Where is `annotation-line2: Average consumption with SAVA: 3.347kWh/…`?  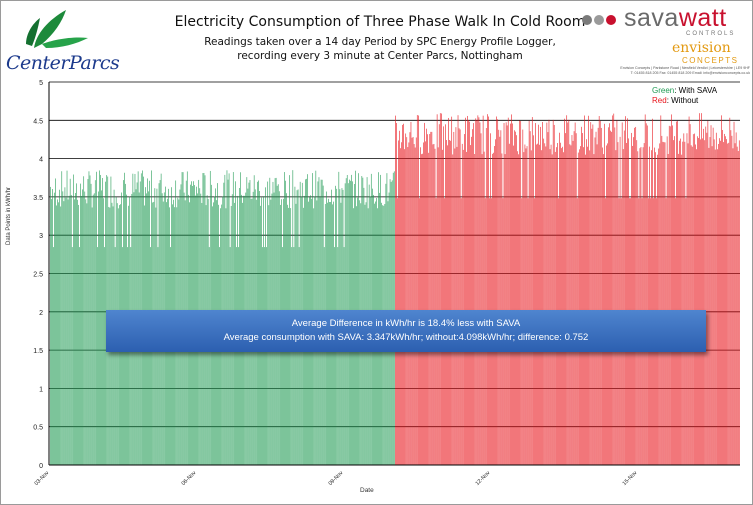 annotation-line2: Average consumption with SAVA: 3.347kWh/… is located at coordinates (406, 337).